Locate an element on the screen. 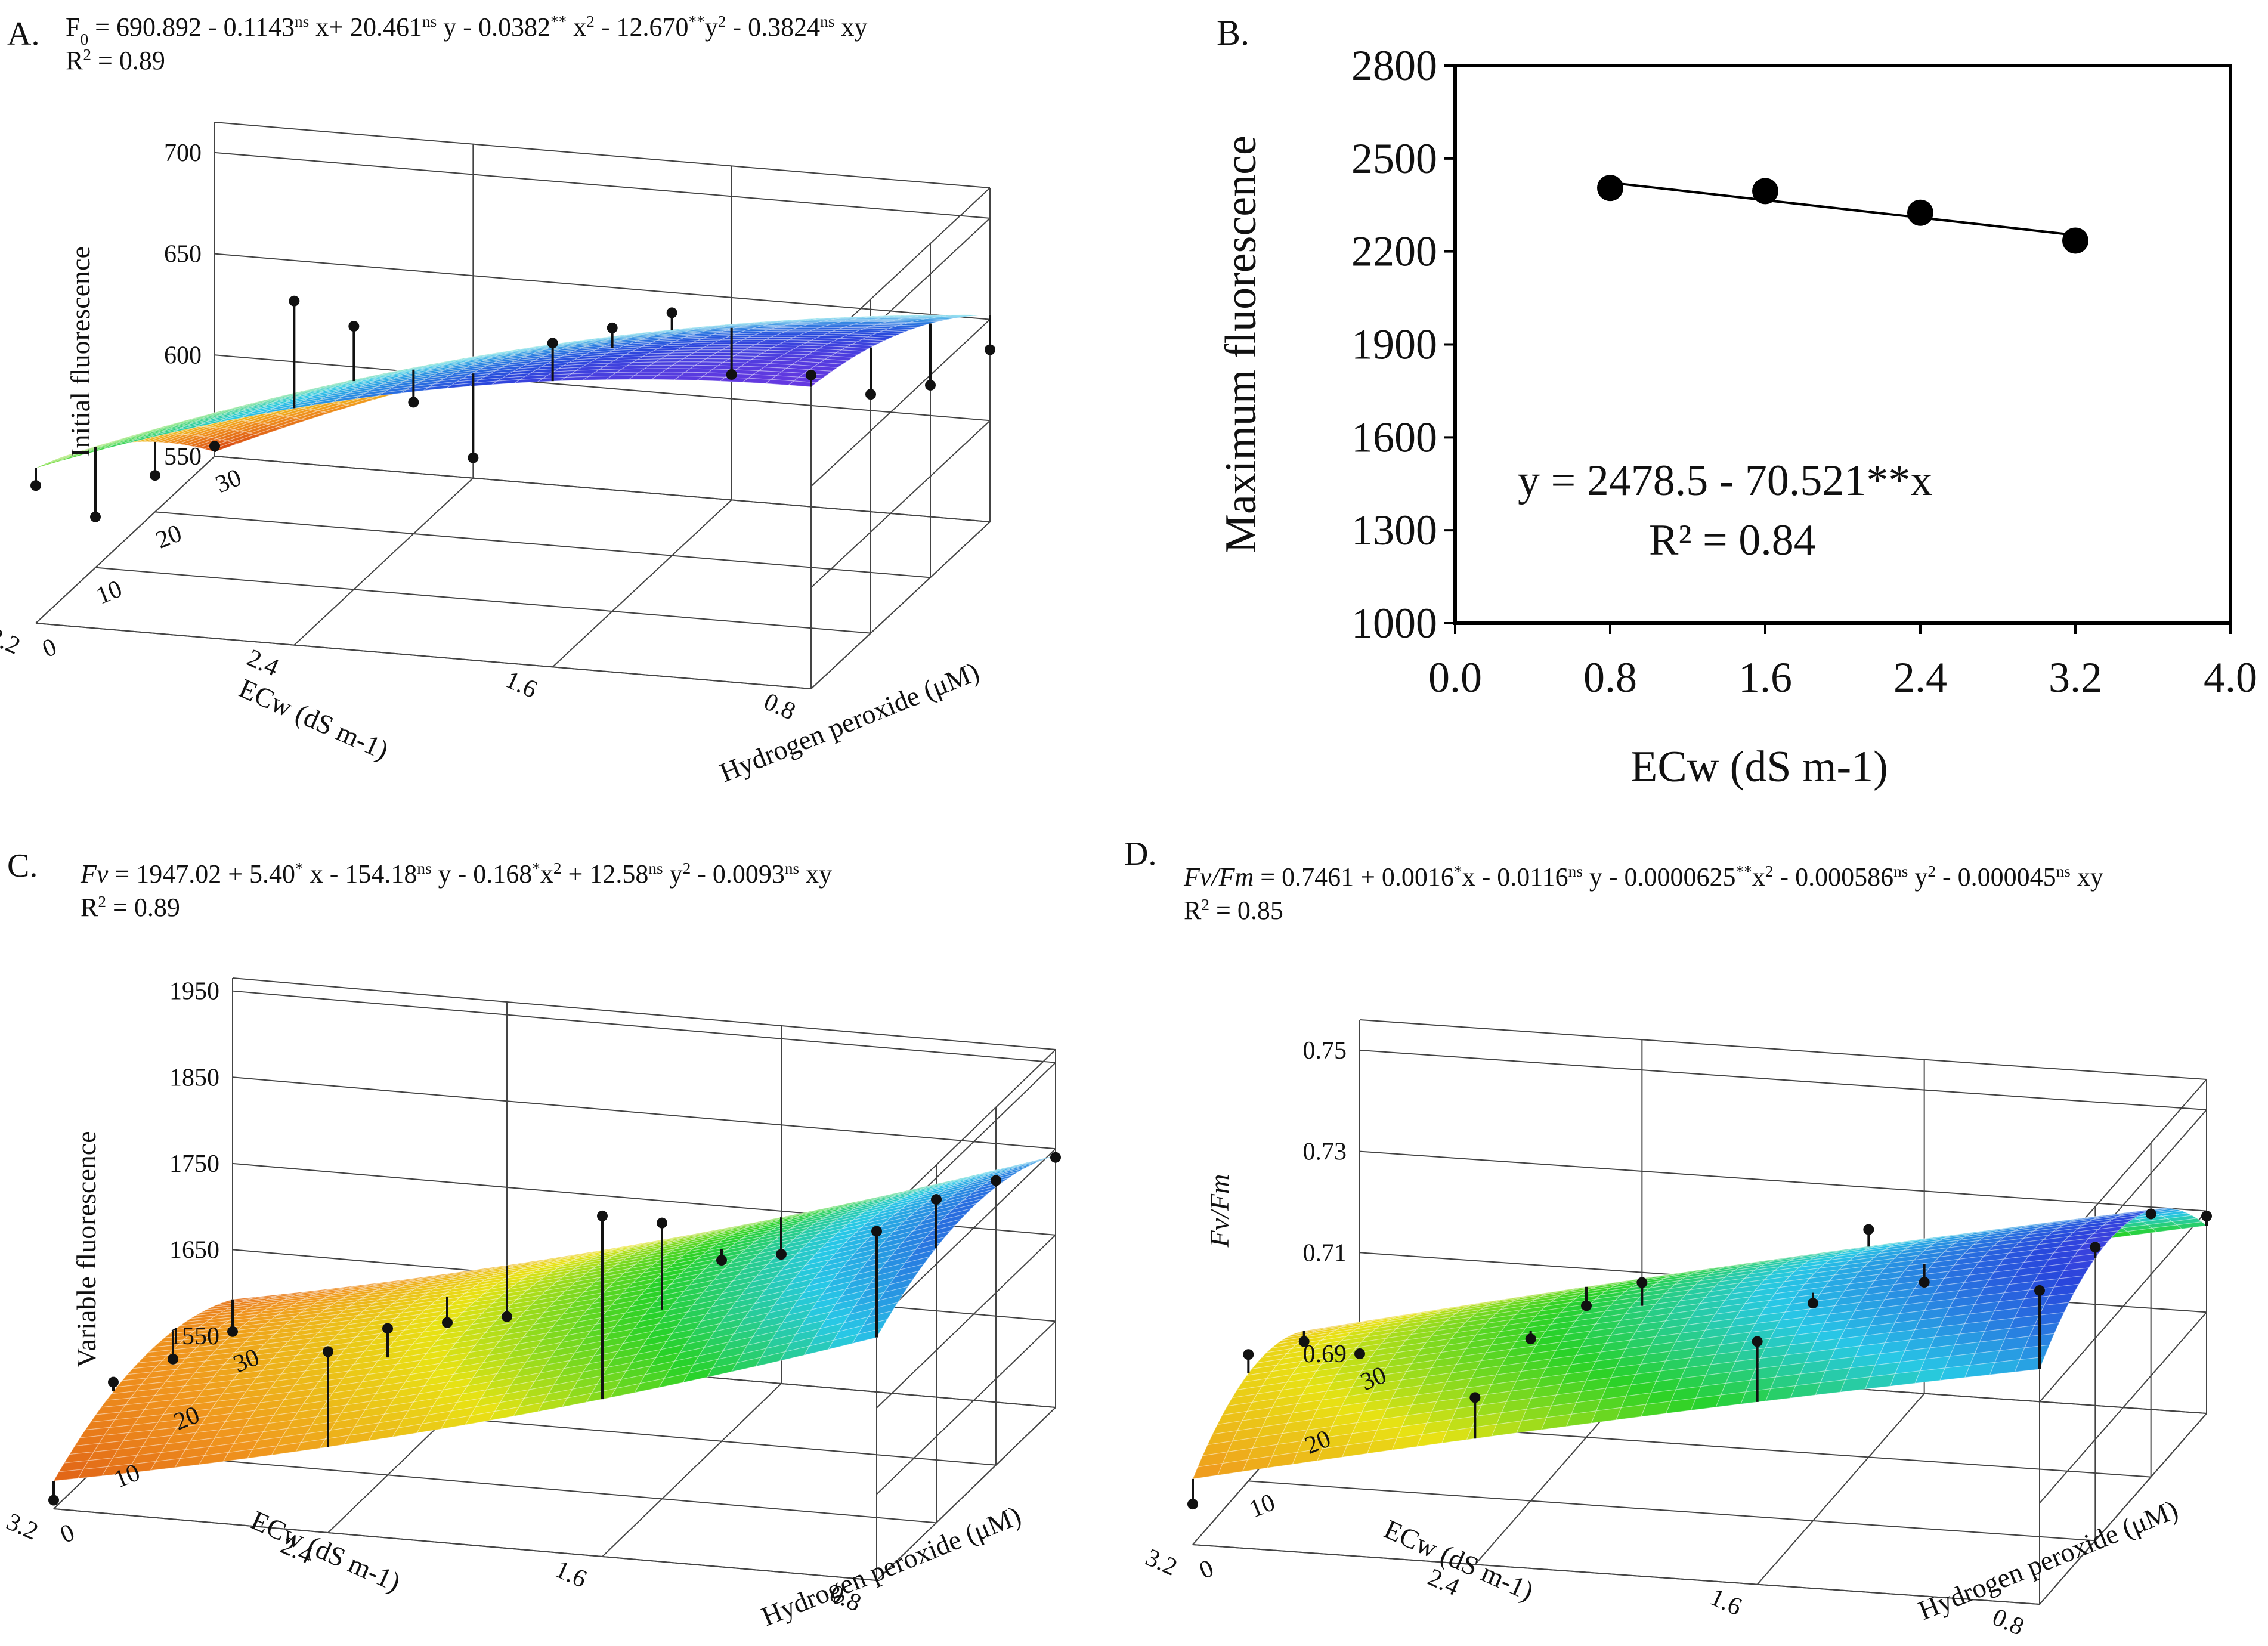  z-axis-label: Fv/Fm is located at coordinates (1219, 1211).